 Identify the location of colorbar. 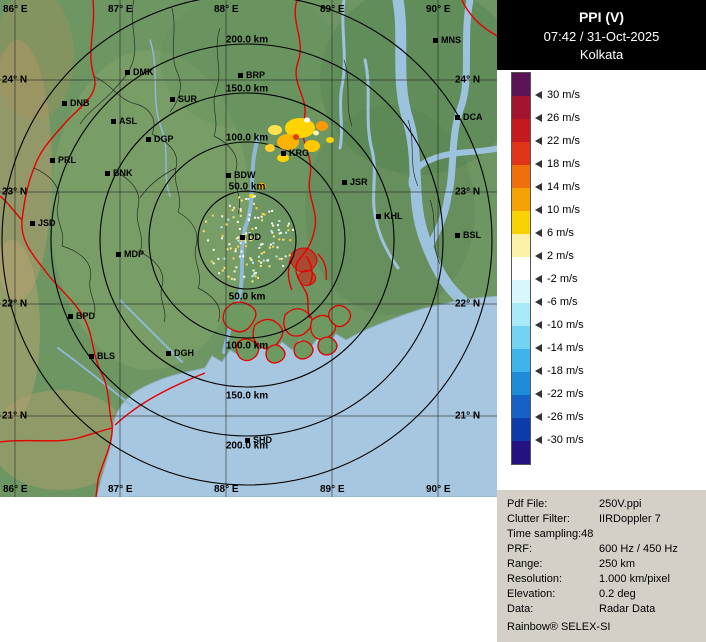
(521, 268).